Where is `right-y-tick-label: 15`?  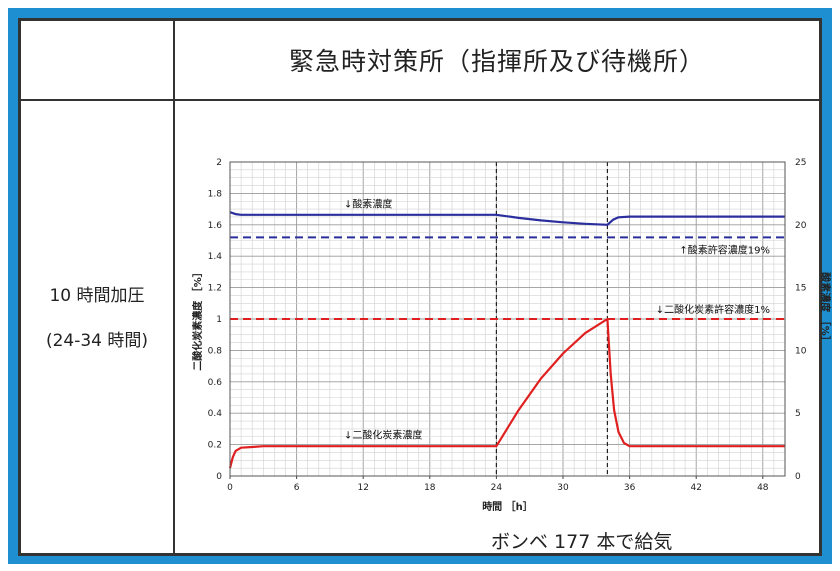 right-y-tick-label: 15 is located at coordinates (800, 289).